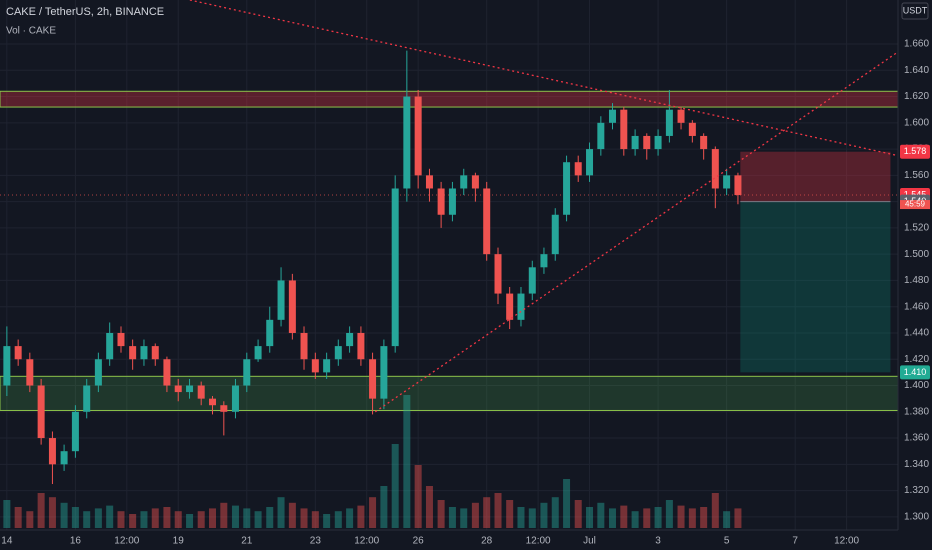  I want to click on target-zone, so click(815, 287).